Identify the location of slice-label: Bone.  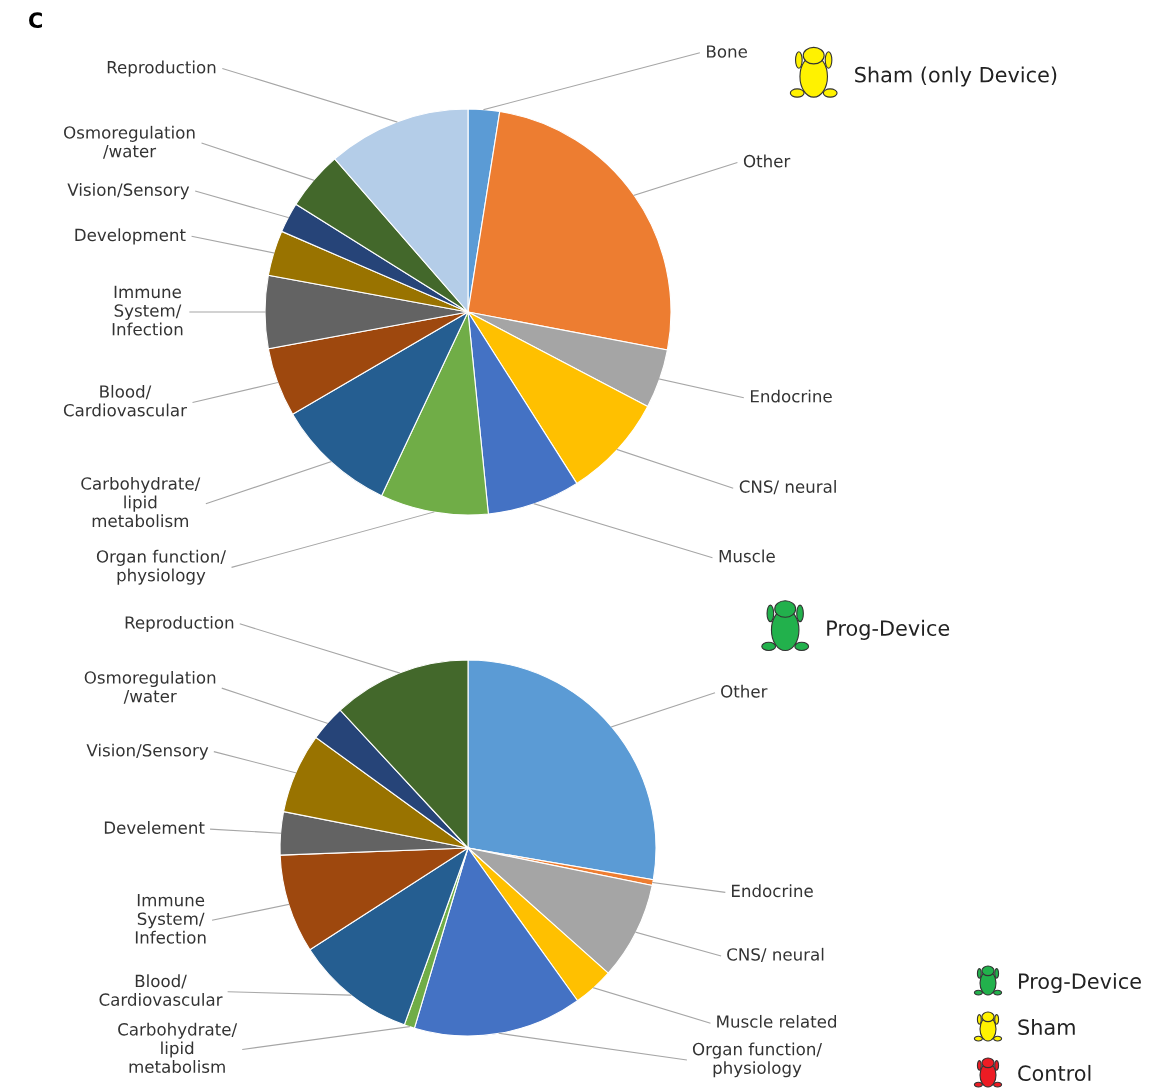
(727, 51).